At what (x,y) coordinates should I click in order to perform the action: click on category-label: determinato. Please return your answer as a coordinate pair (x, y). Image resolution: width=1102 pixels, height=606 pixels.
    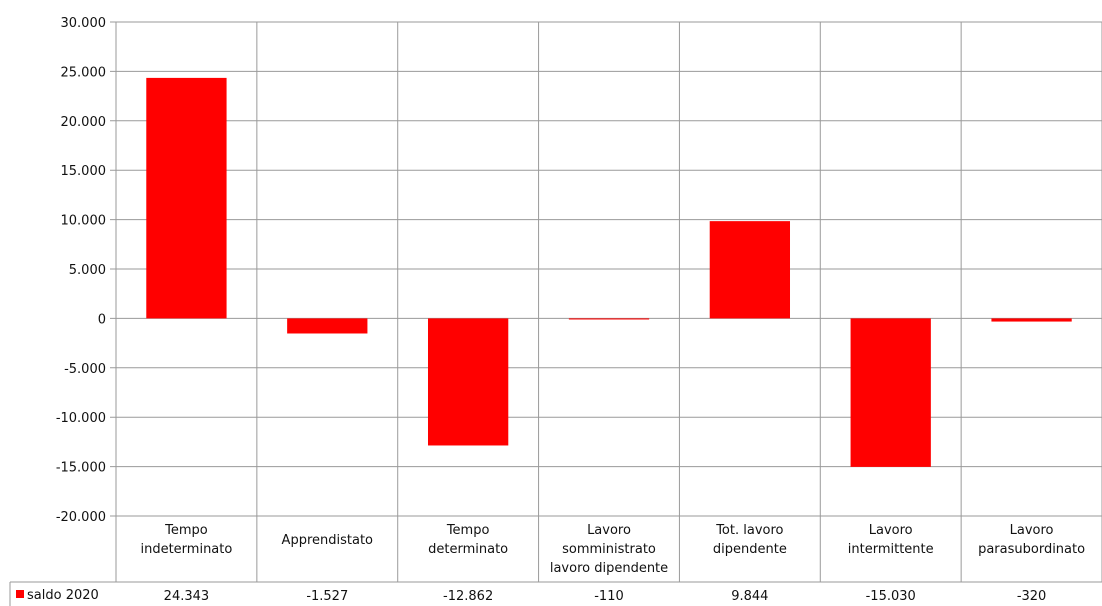
    Looking at the image, I should click on (468, 549).